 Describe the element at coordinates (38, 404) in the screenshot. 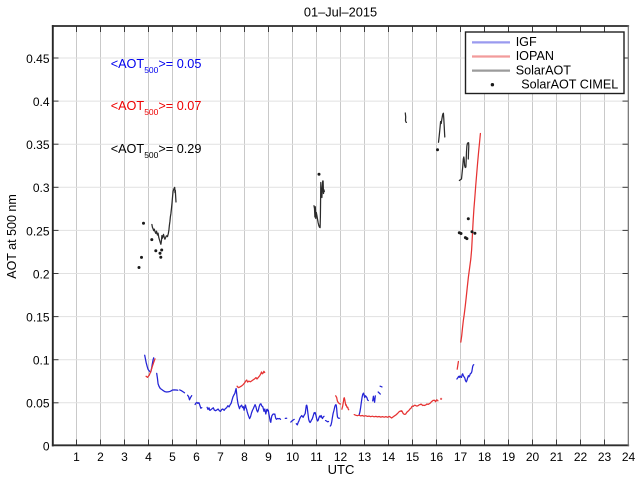

I see `svg-text: 0.05` at that location.